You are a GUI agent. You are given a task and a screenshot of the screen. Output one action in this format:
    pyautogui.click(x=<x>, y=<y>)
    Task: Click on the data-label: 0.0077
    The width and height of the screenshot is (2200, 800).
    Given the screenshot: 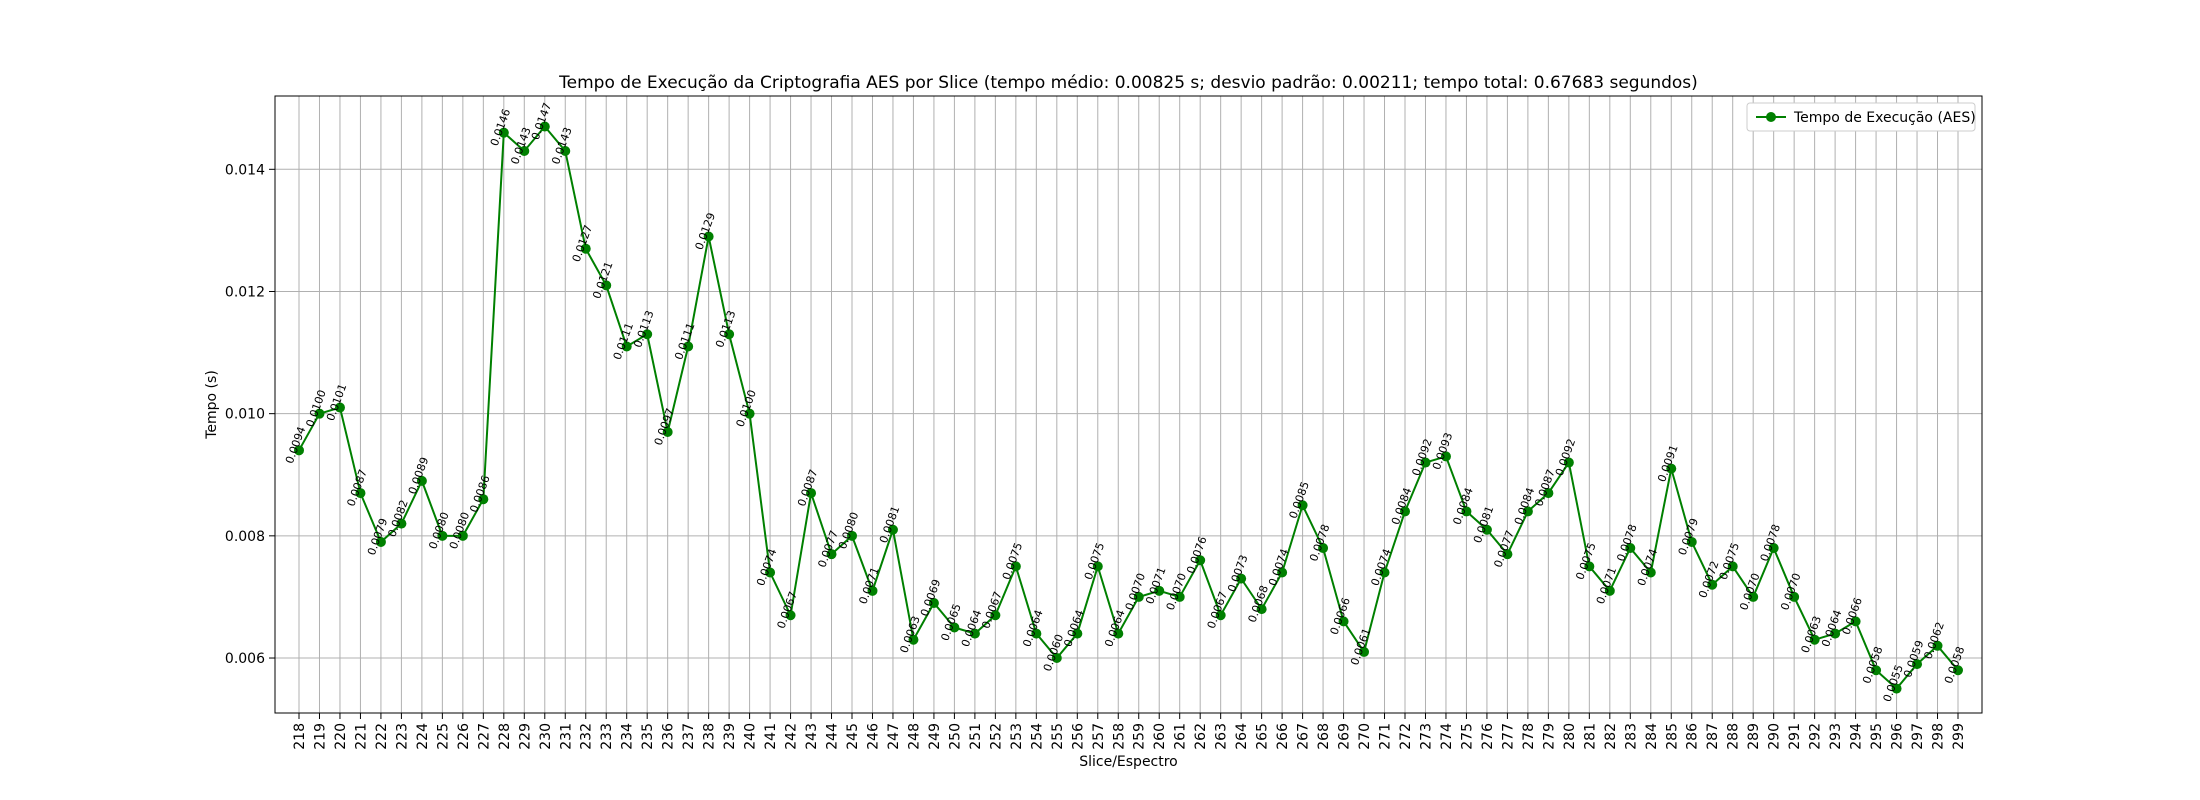 What is the action you would take?
    pyautogui.click(x=1503, y=549)
    